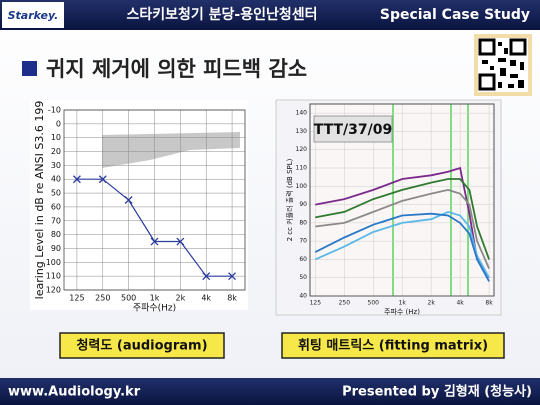  What do you see at coordinates (221, 14) in the screenshot?
I see `header-center: 스타키보청기 분당-용인난청센터` at bounding box center [221, 14].